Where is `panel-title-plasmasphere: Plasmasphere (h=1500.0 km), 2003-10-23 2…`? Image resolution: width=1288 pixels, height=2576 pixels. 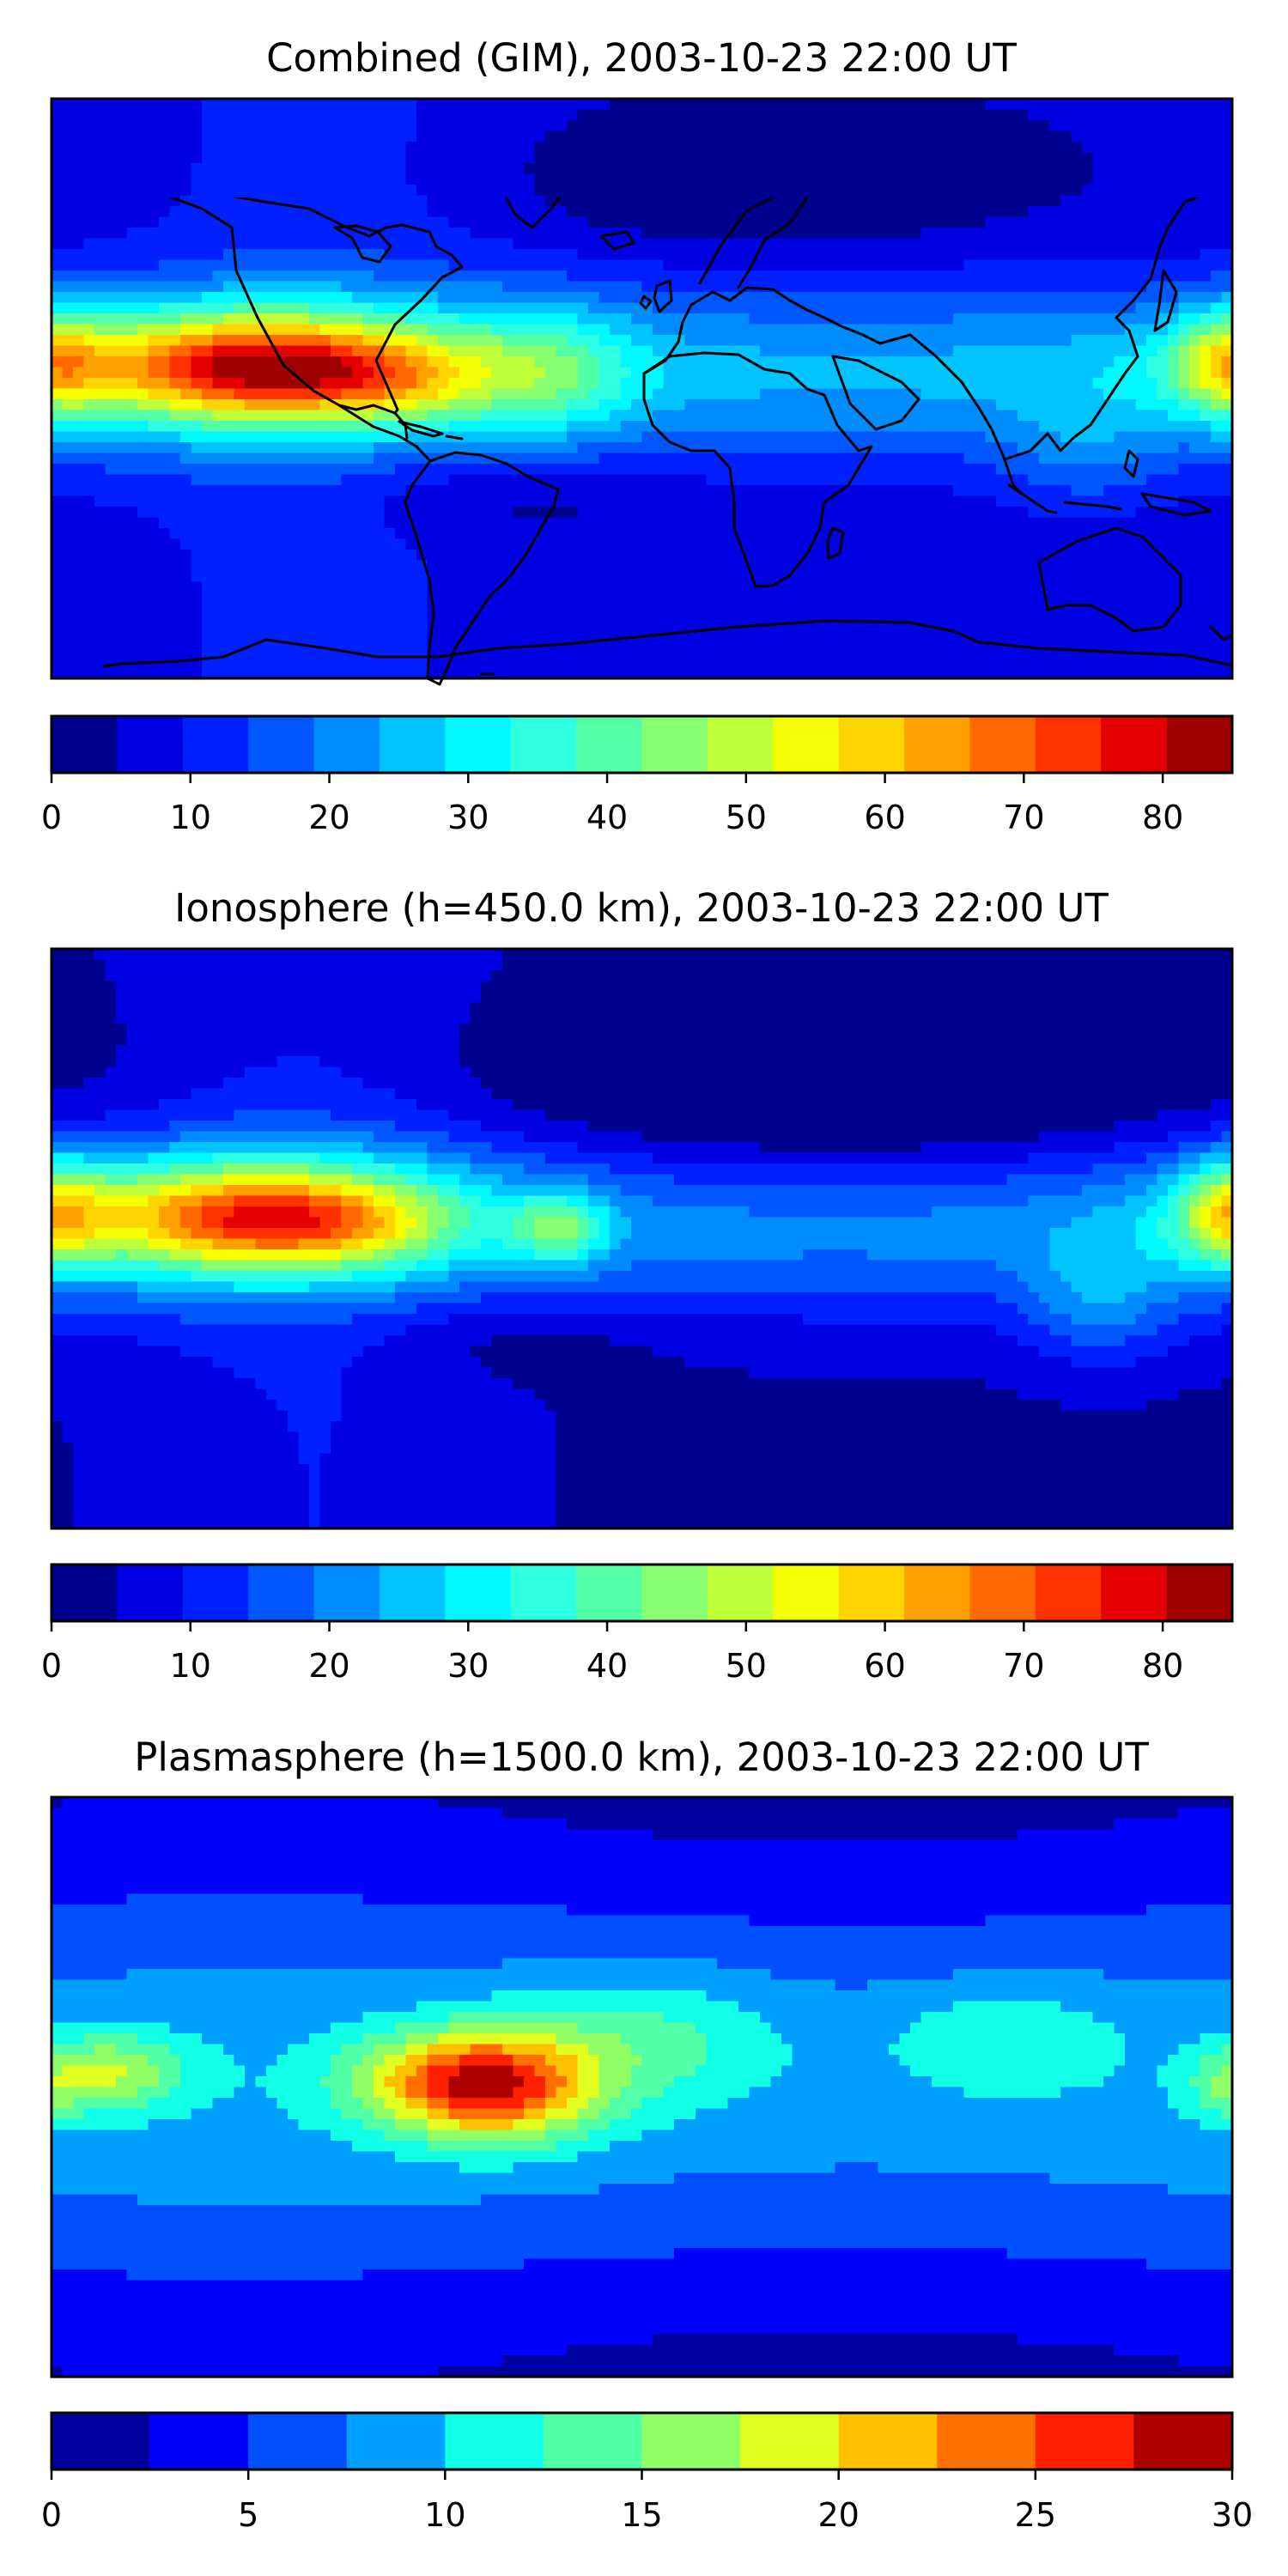 panel-title-plasmasphere: Plasmasphere (h=1500.0 km), 2003-10-23 2… is located at coordinates (641, 1758).